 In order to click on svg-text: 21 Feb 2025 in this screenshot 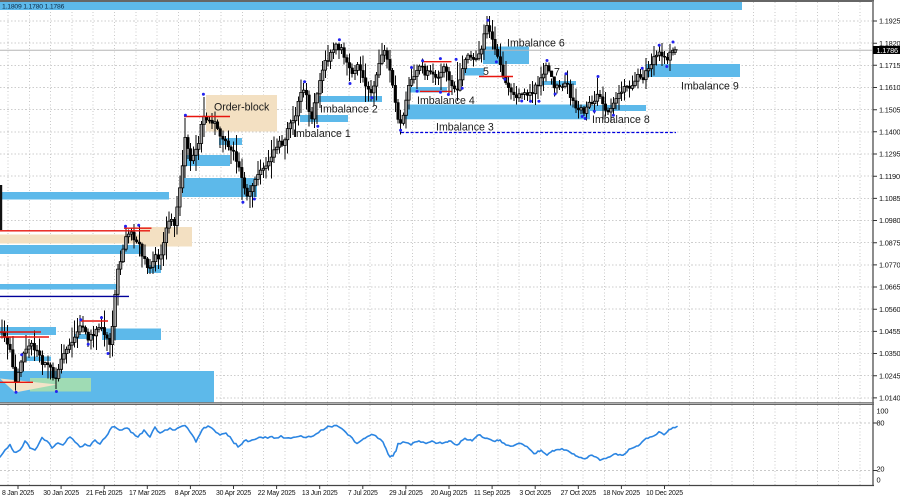, I will do `click(104, 493)`.